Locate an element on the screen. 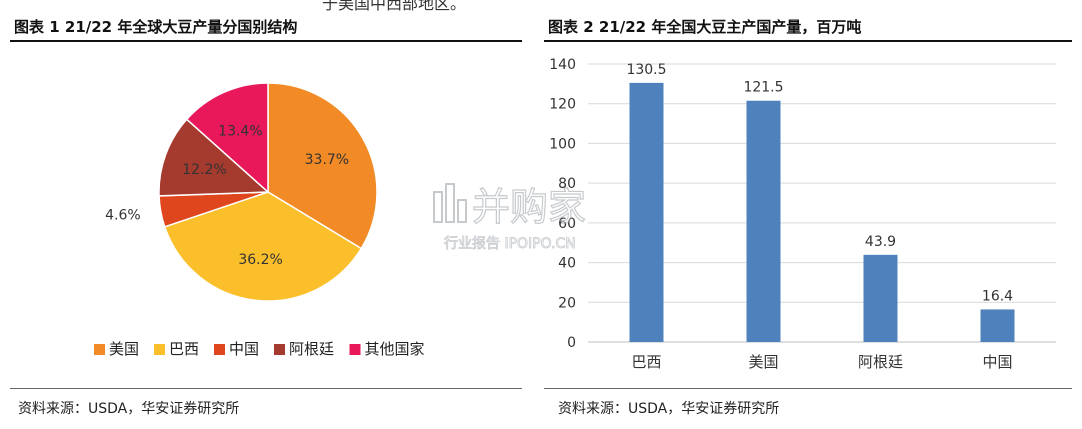 The height and width of the screenshot is (429, 1082). previous-text-fragment: 于美国中西部地区。 is located at coordinates (394, 6).